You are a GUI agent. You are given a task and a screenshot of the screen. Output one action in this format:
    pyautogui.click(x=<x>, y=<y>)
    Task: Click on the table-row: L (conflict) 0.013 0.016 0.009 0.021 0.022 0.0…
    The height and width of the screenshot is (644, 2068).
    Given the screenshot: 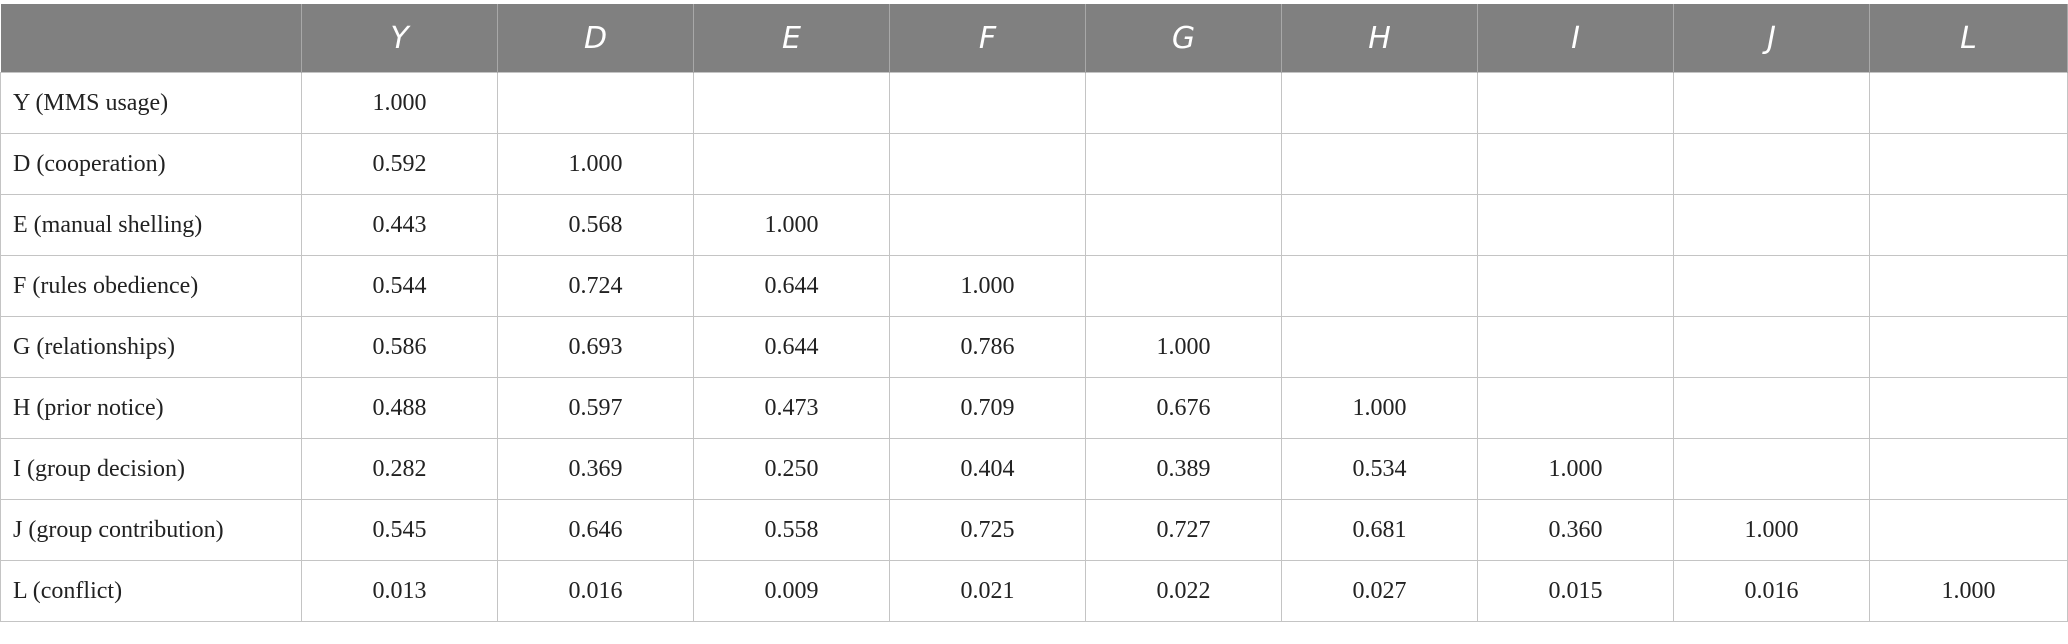 What is the action you would take?
    pyautogui.click(x=1034, y=591)
    